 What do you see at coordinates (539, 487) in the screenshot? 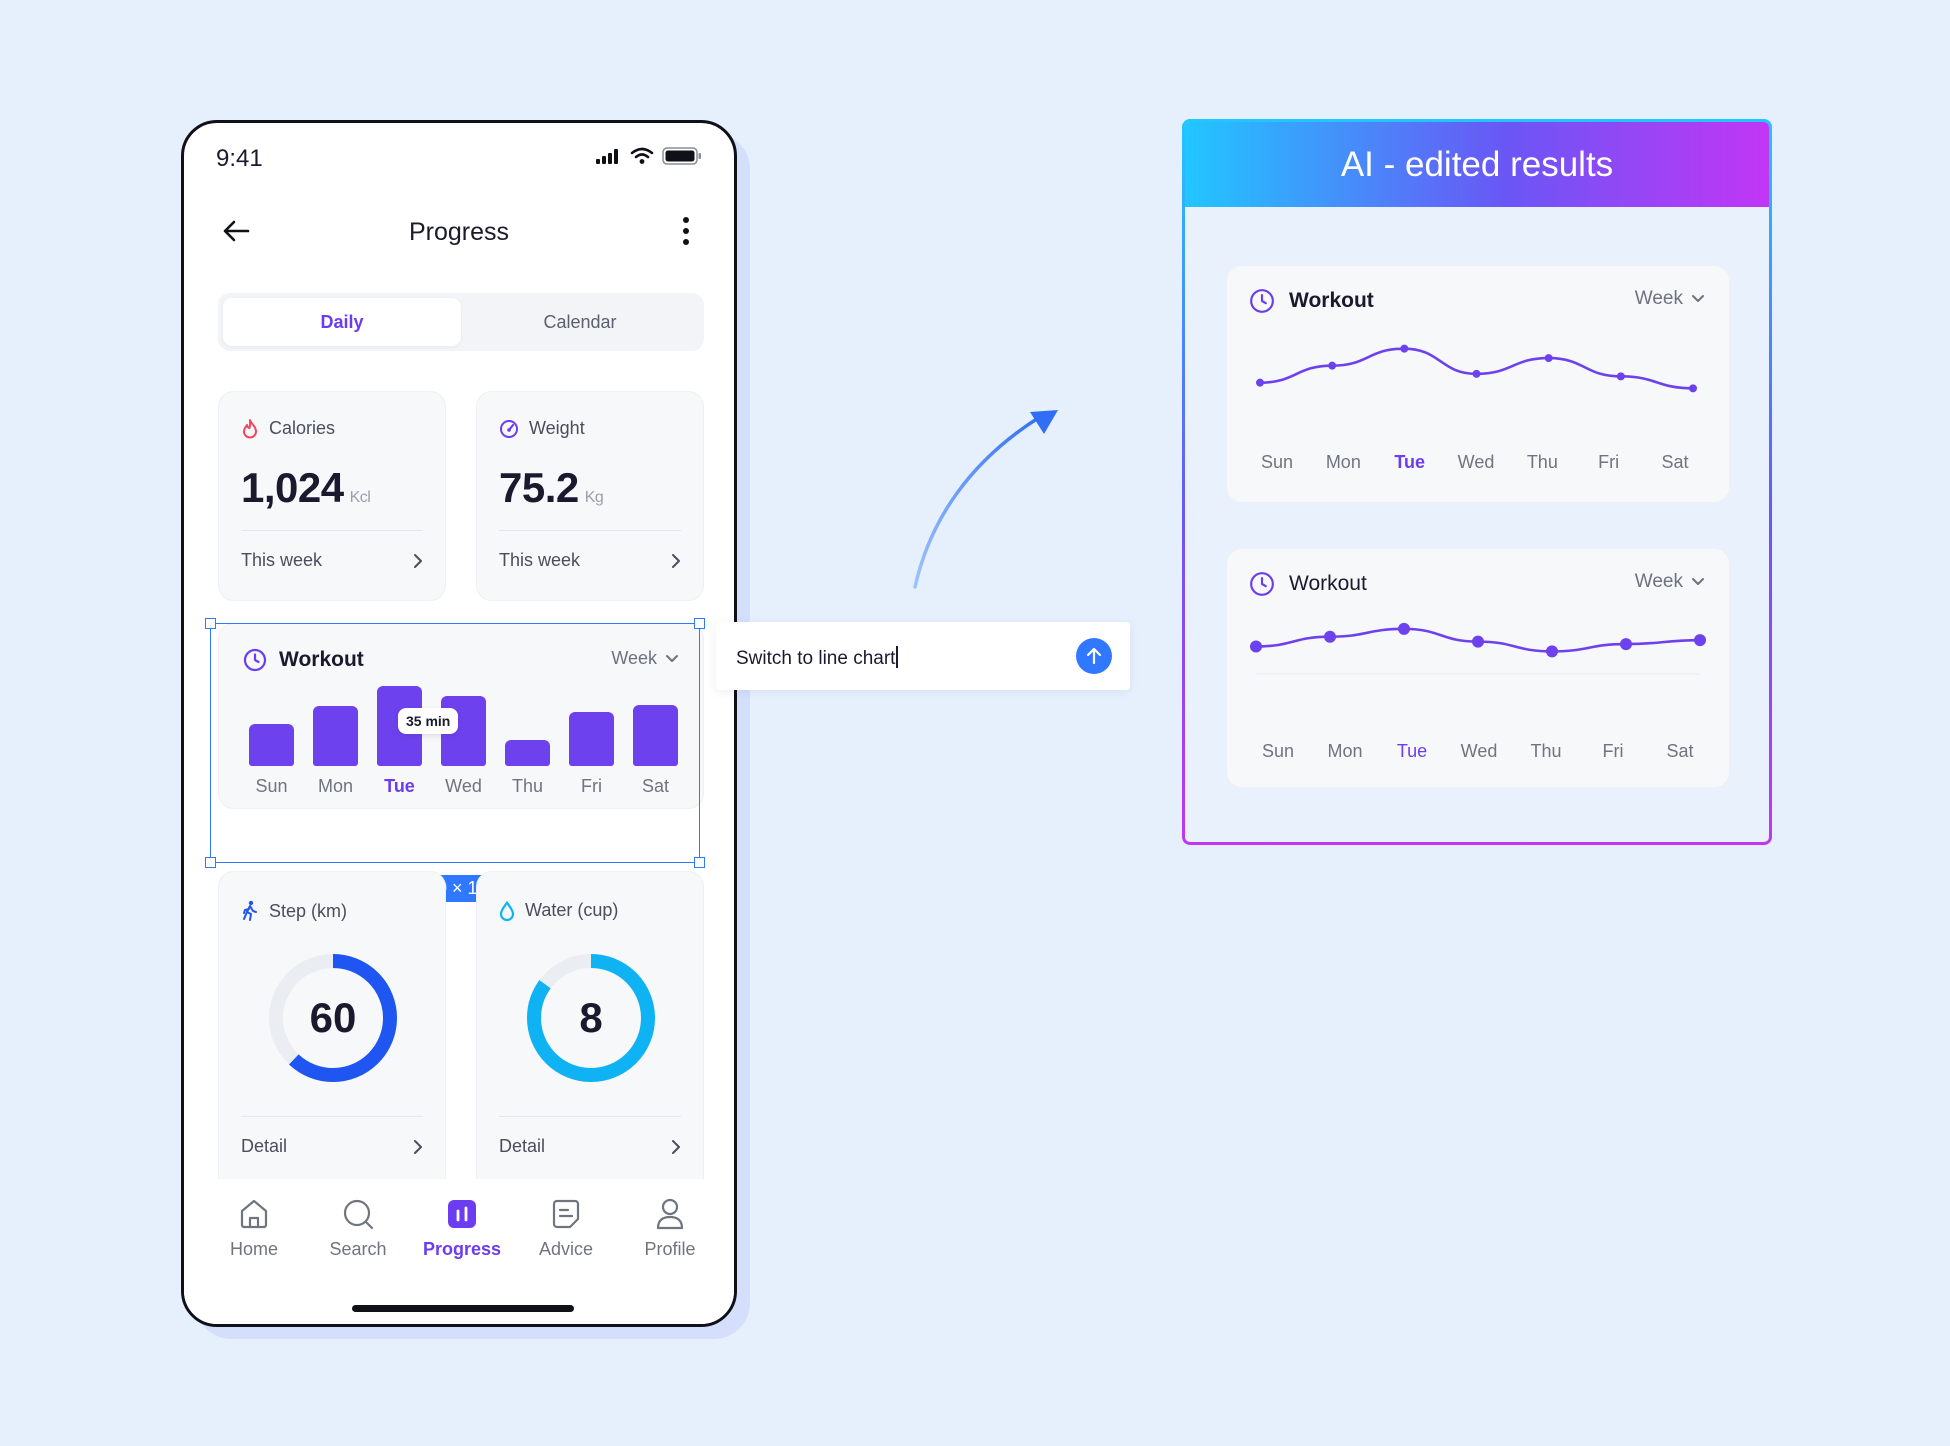
I see `weight-value: 75.2` at bounding box center [539, 487].